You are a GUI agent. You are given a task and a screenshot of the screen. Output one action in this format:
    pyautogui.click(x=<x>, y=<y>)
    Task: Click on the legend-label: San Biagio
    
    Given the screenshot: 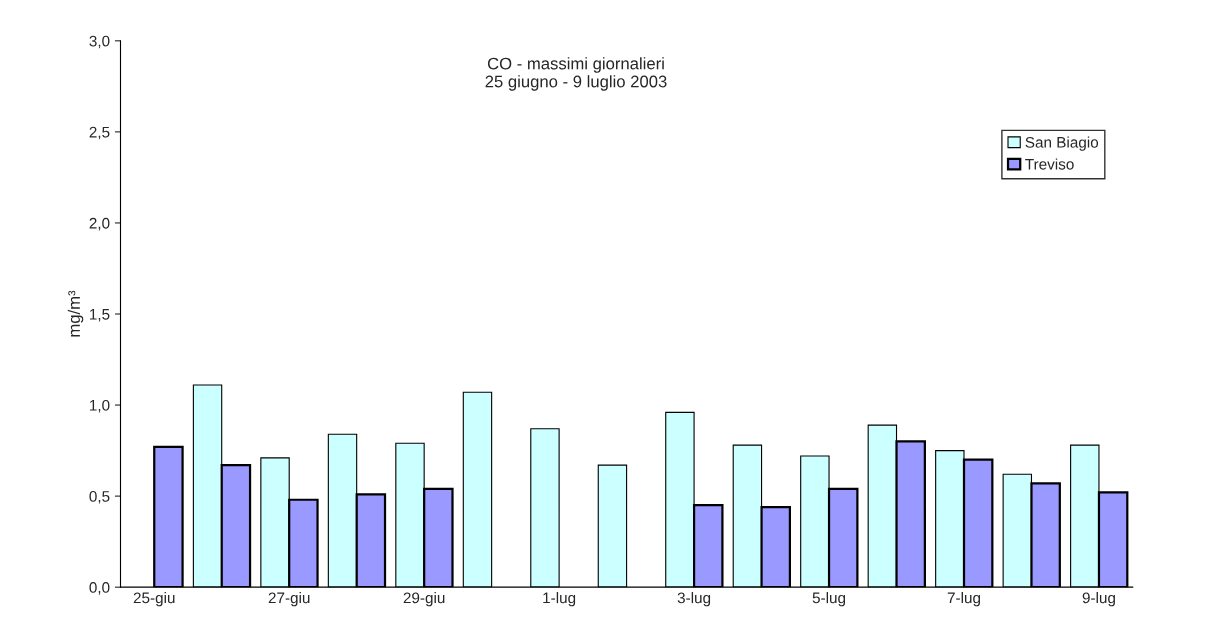 What is the action you would take?
    pyautogui.click(x=1062, y=143)
    